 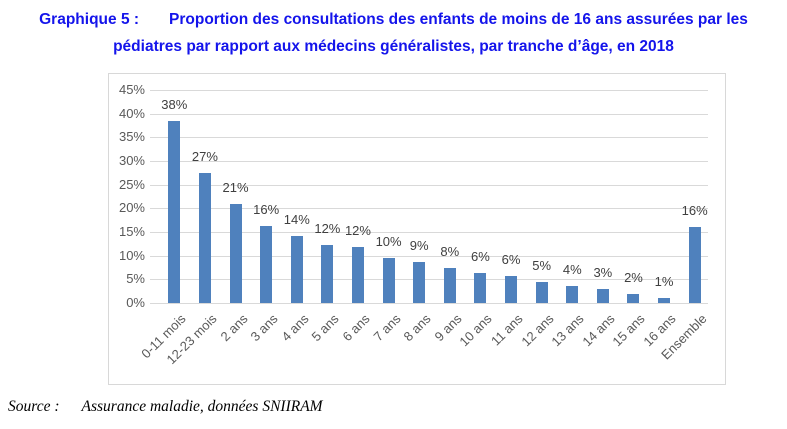 What do you see at coordinates (34, 406) in the screenshot?
I see `source-label: Source :` at bounding box center [34, 406].